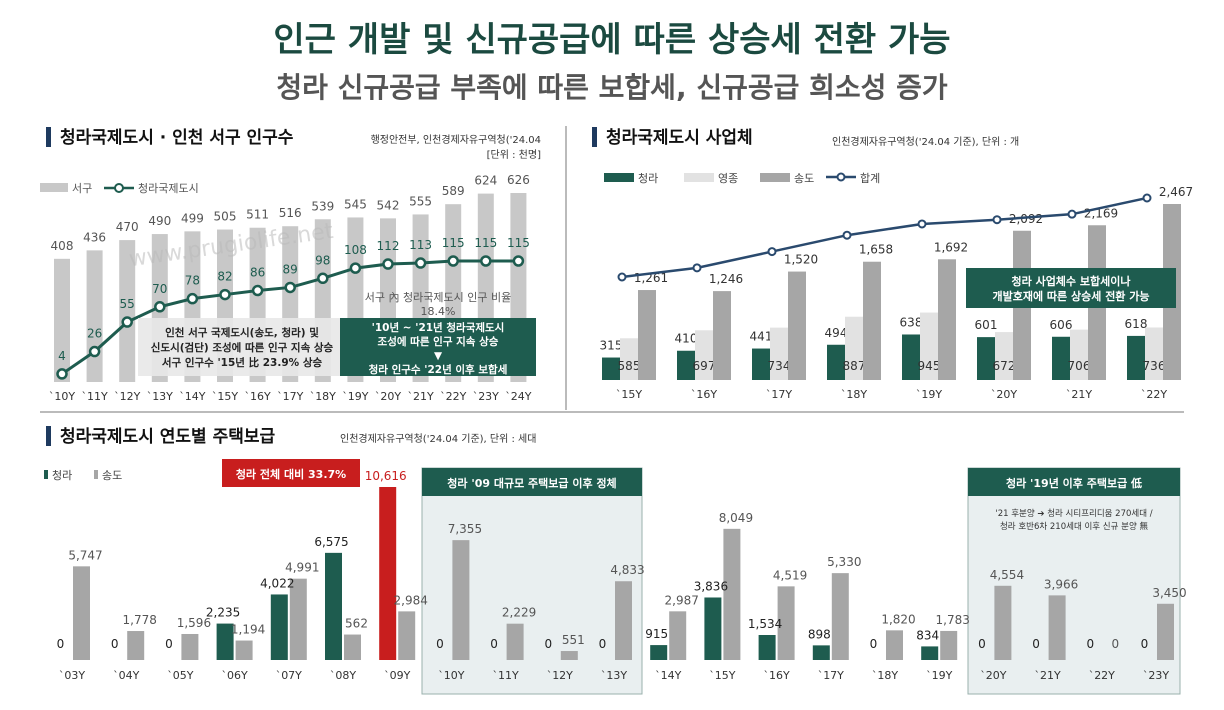 The image size is (1224, 710). Describe the element at coordinates (291, 473) in the screenshot. I see `housing-red-note-box` at that location.